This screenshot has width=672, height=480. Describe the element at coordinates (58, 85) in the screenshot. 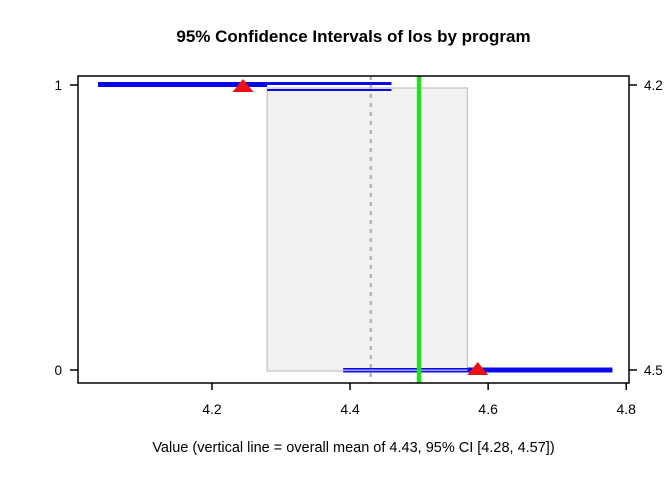

I see `y-axis-tick-label-left: 1` at that location.